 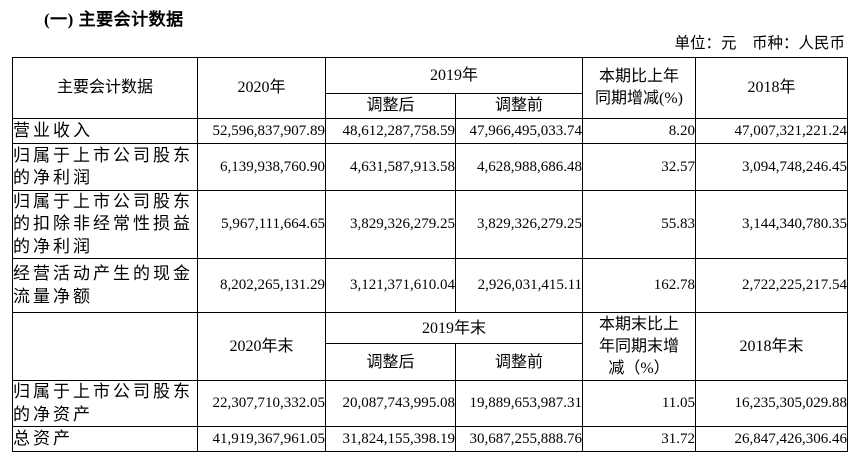 I want to click on value-2020: 6,139,938,760.90, so click(x=261, y=167).